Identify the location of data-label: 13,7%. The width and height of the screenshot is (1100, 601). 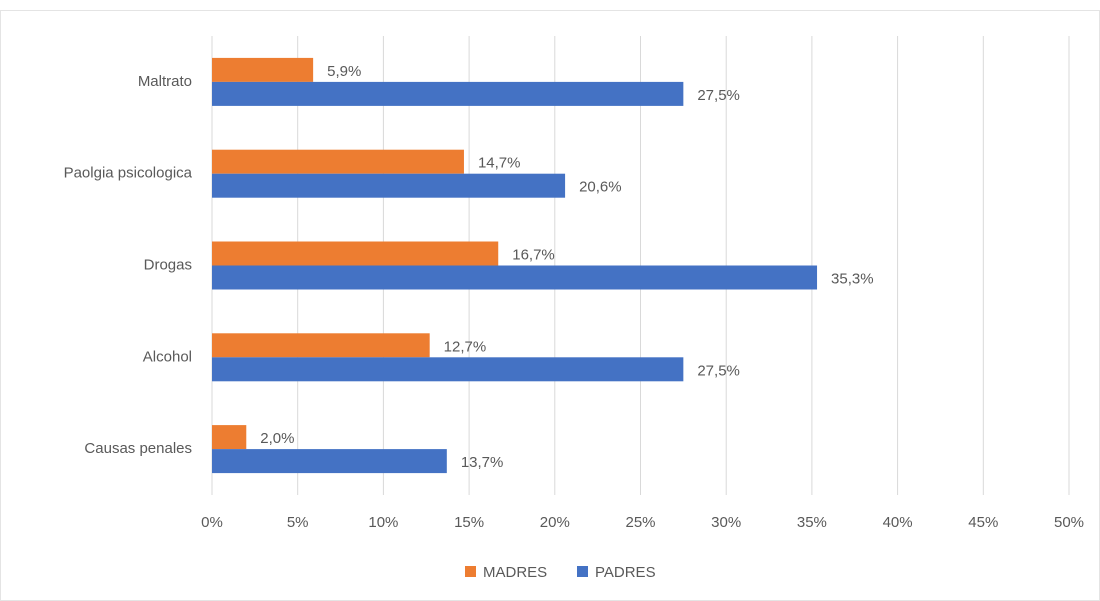
(482, 462).